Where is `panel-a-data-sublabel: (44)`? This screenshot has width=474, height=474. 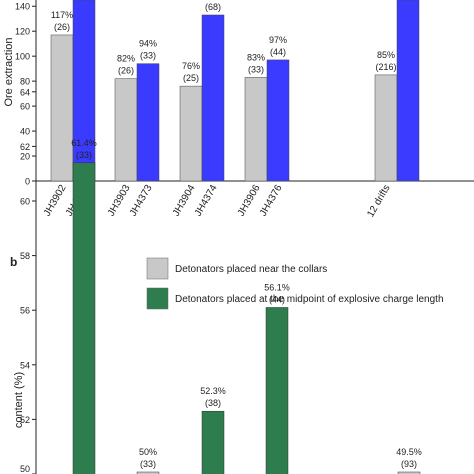
panel-a-data-sublabel: (44) is located at coordinates (278, 52).